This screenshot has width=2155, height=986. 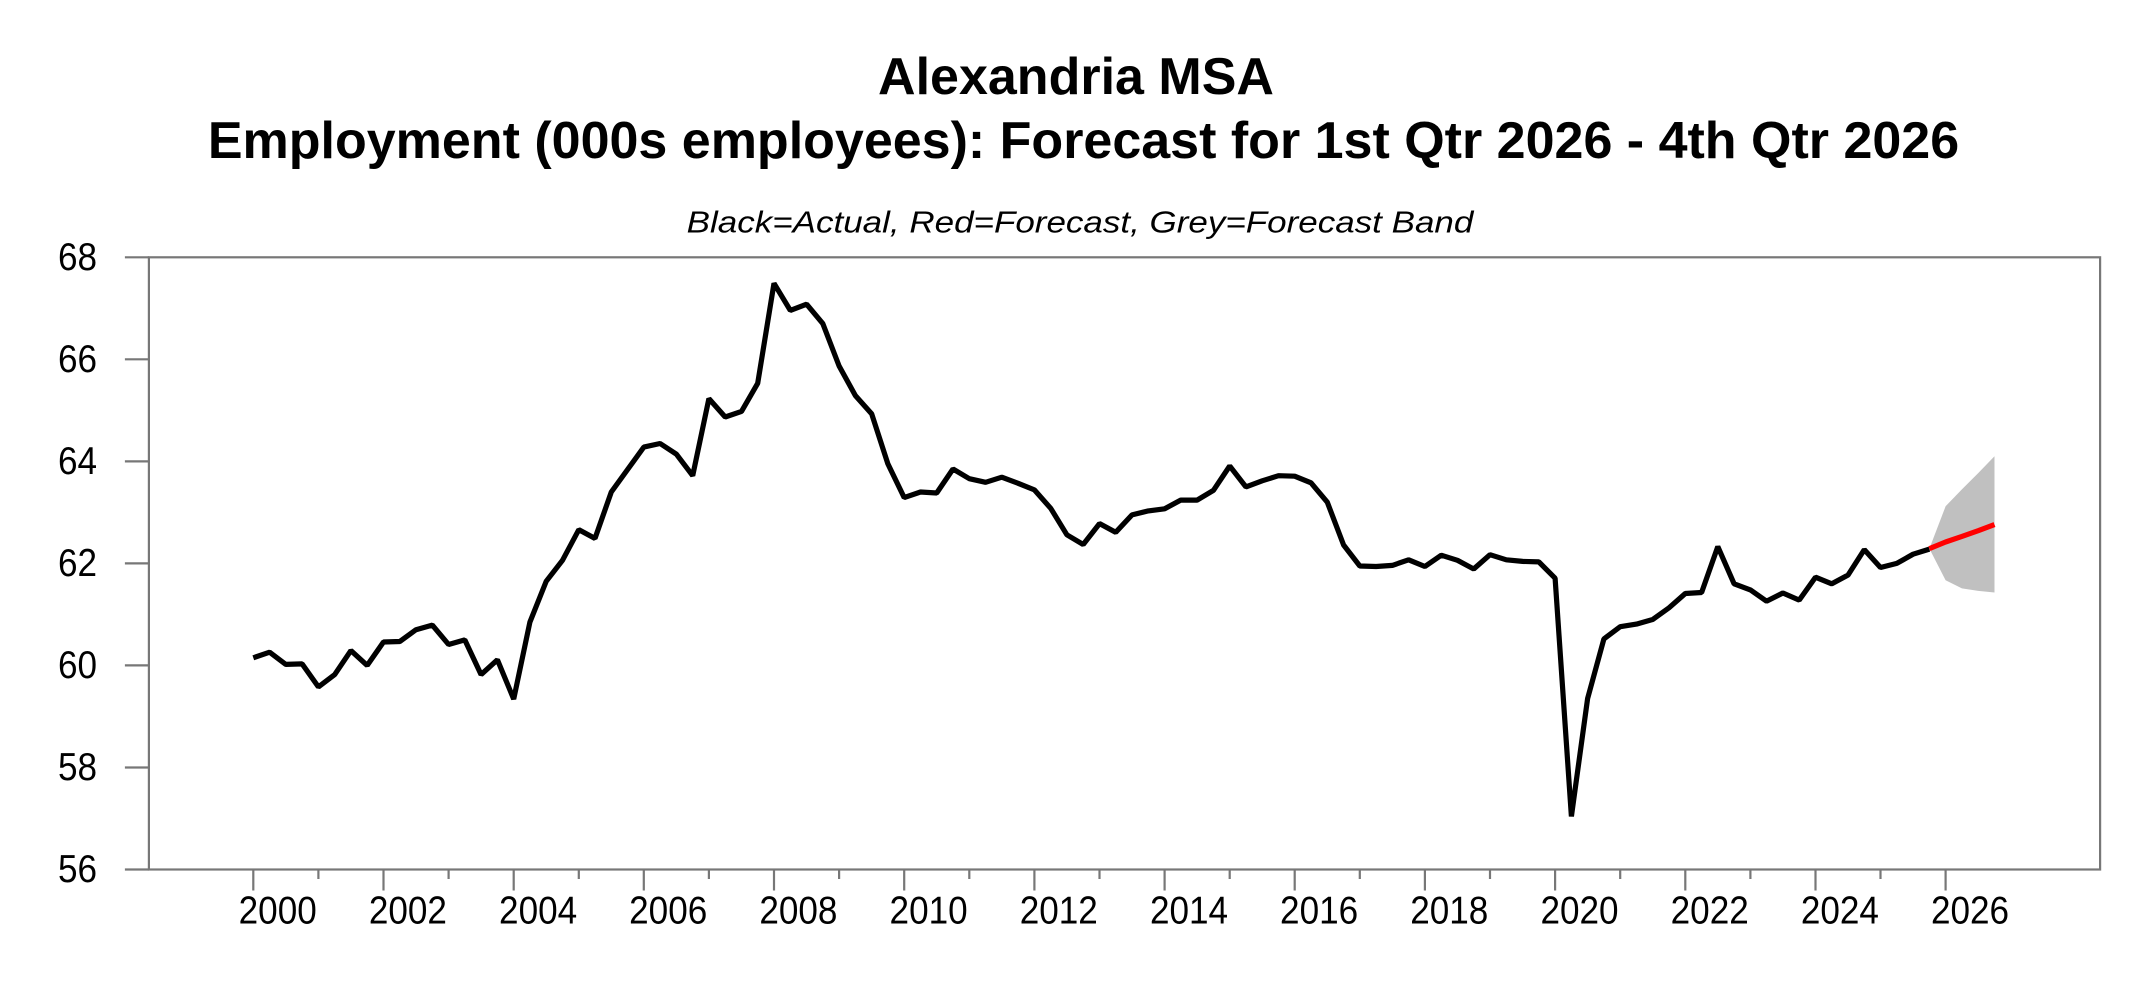 What do you see at coordinates (408, 910) in the screenshot?
I see `svg-text: 2002` at bounding box center [408, 910].